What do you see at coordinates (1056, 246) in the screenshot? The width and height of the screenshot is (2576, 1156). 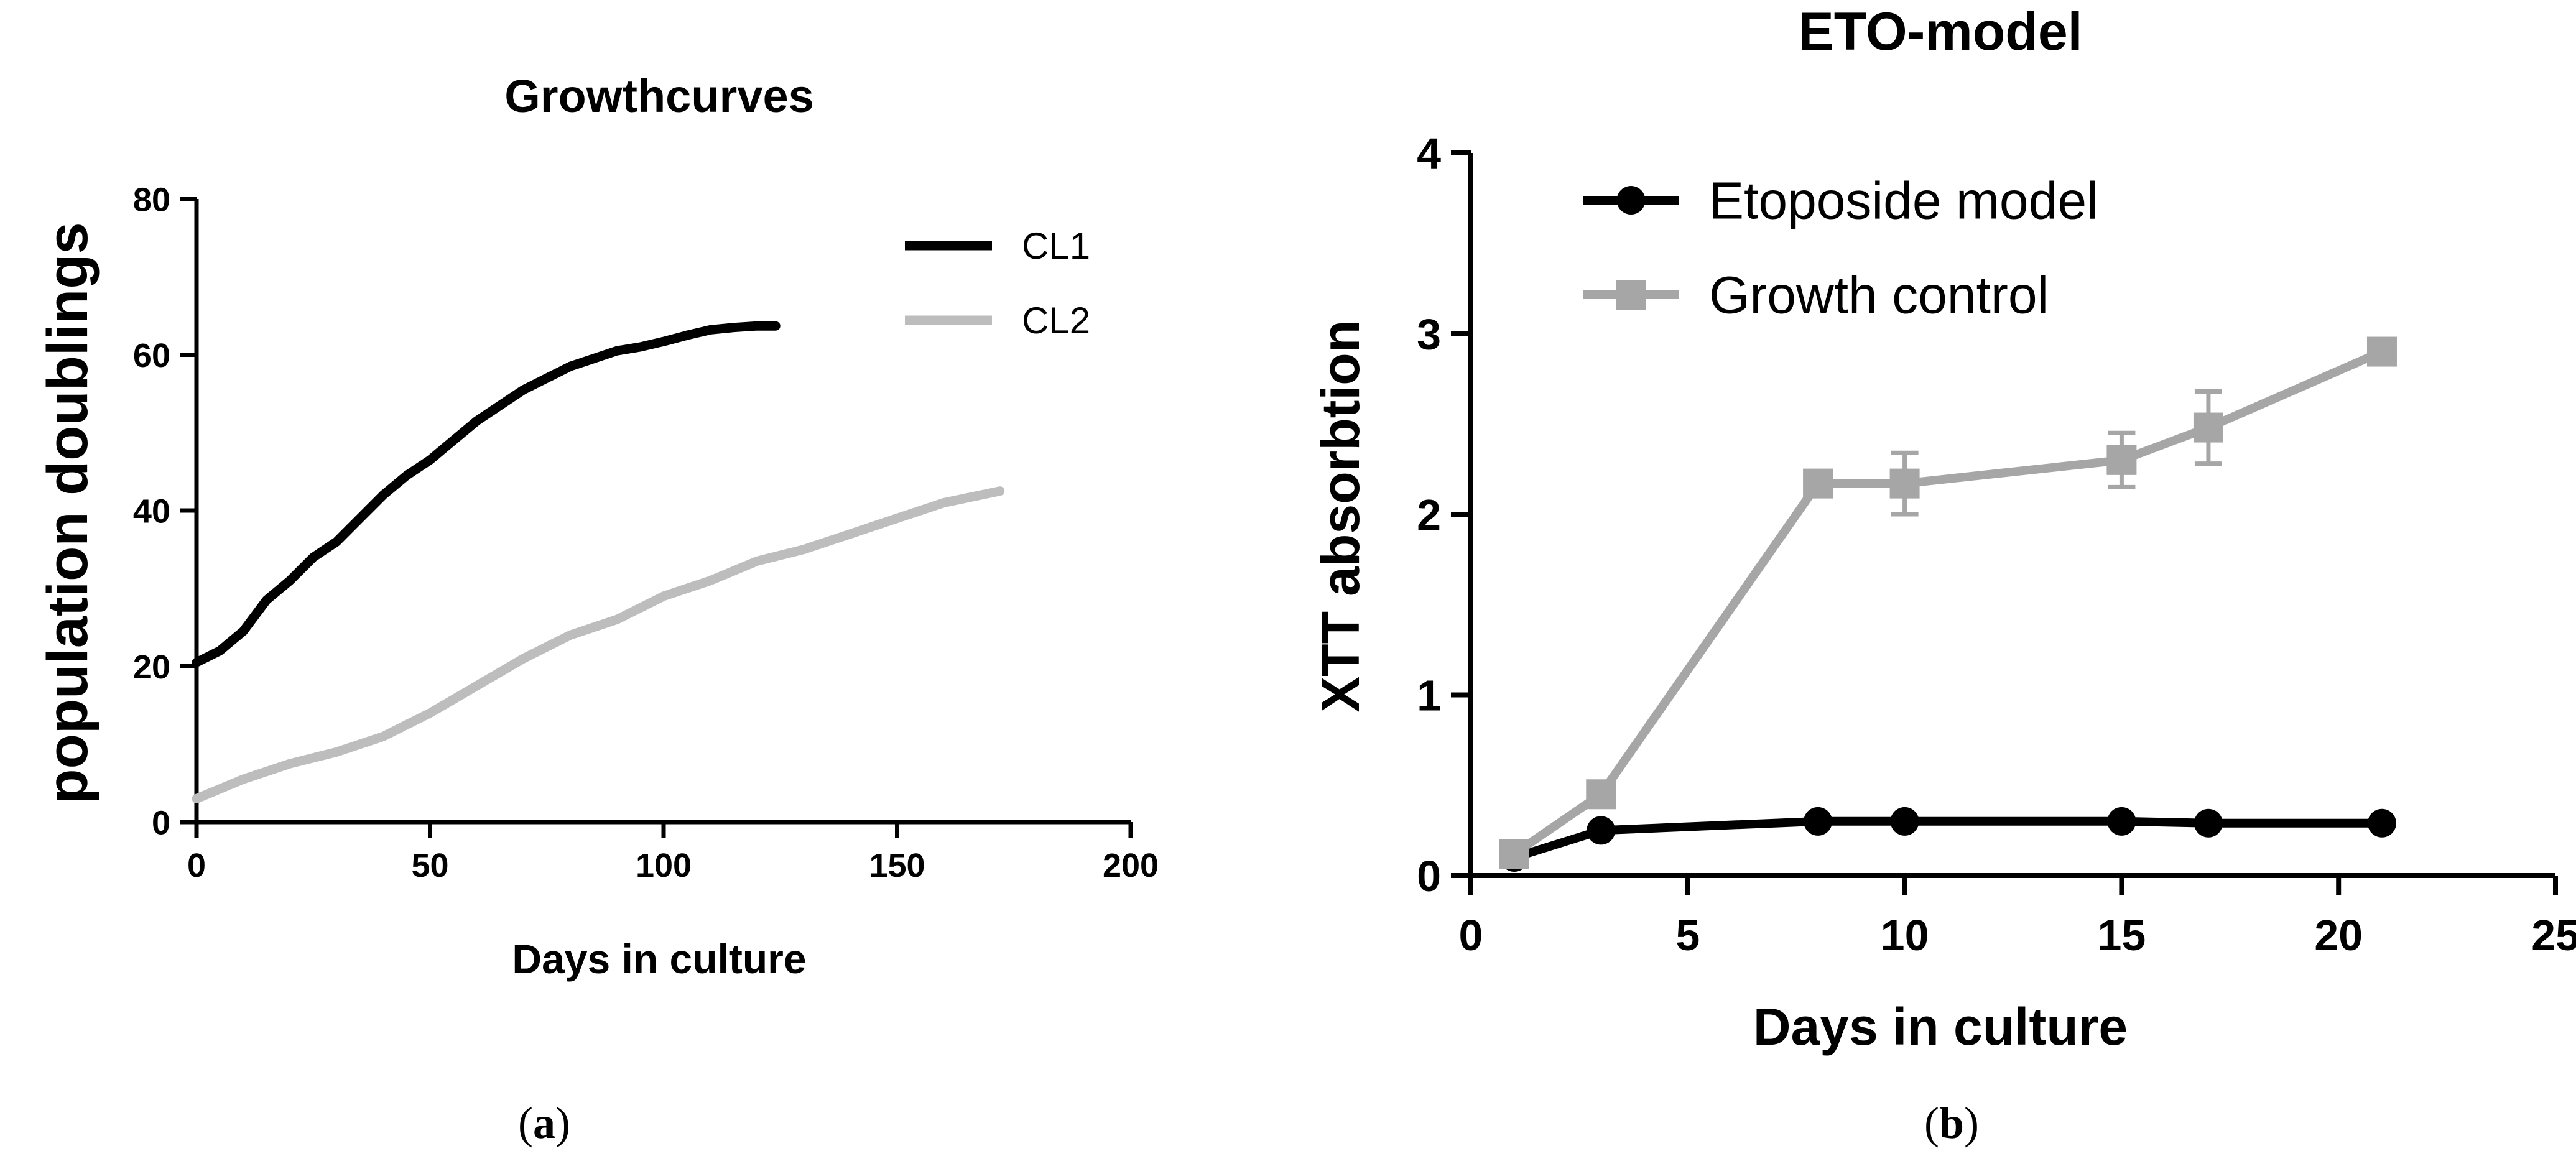 I see `legend-label: CL1` at bounding box center [1056, 246].